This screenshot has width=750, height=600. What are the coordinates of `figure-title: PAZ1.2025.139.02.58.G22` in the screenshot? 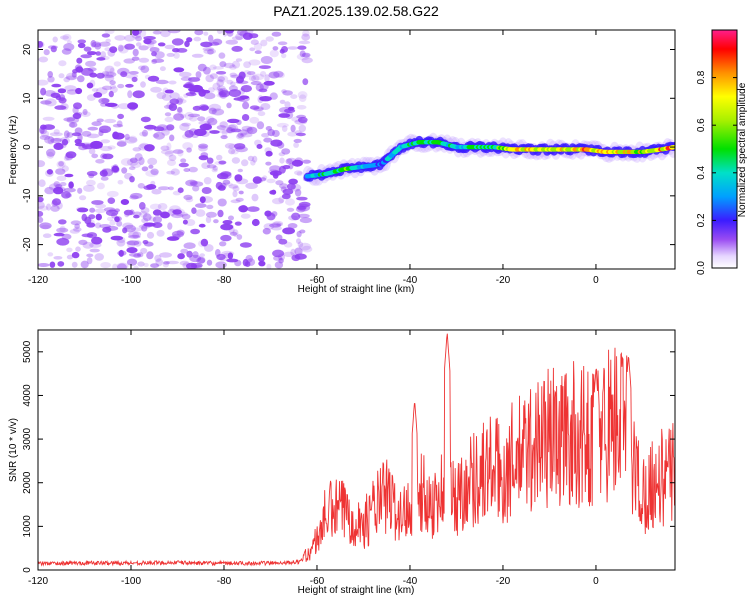 It's located at (356, 11).